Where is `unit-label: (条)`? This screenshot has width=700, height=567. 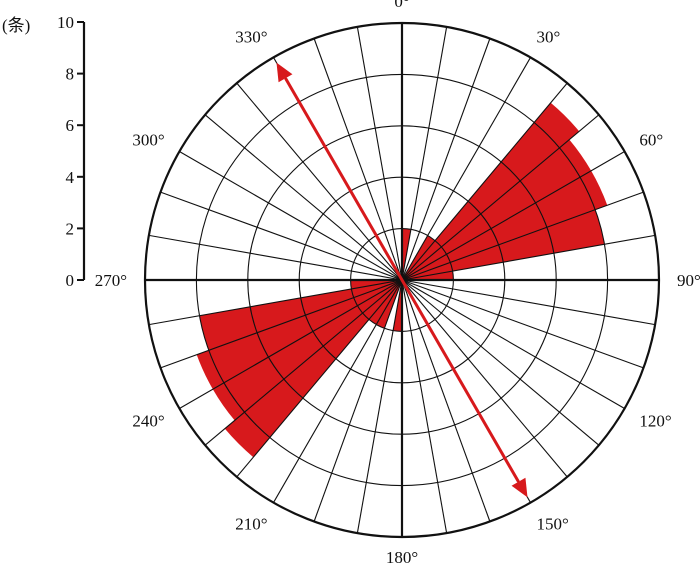 unit-label: (条) is located at coordinates (16, 25).